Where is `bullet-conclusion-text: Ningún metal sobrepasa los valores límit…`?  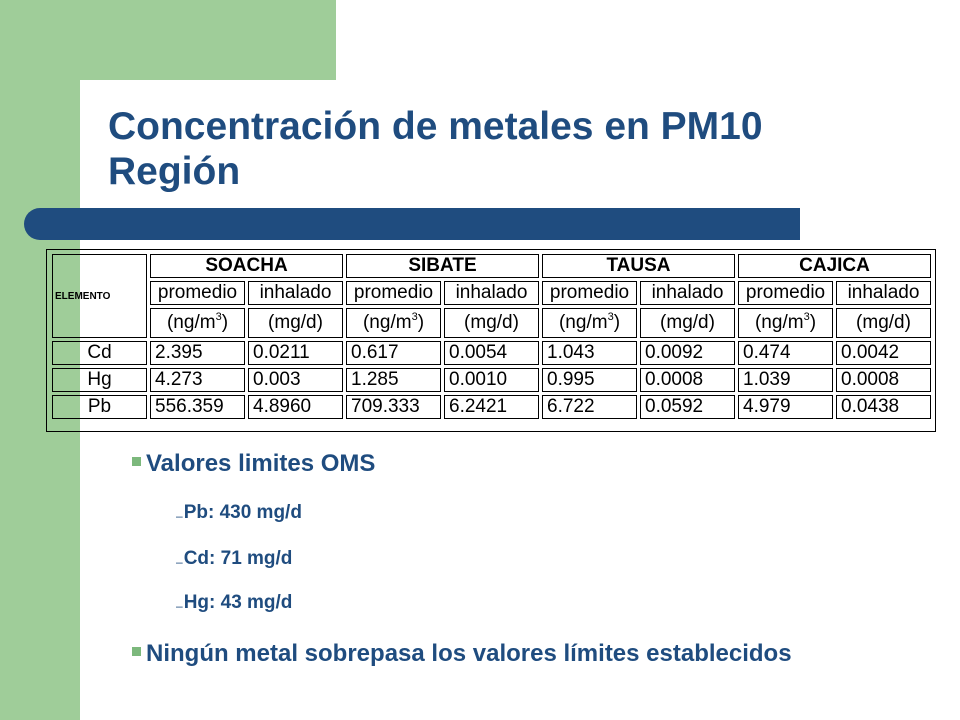
bullet-conclusion-text: Ningún metal sobrepasa los valores límit… is located at coordinates (469, 653).